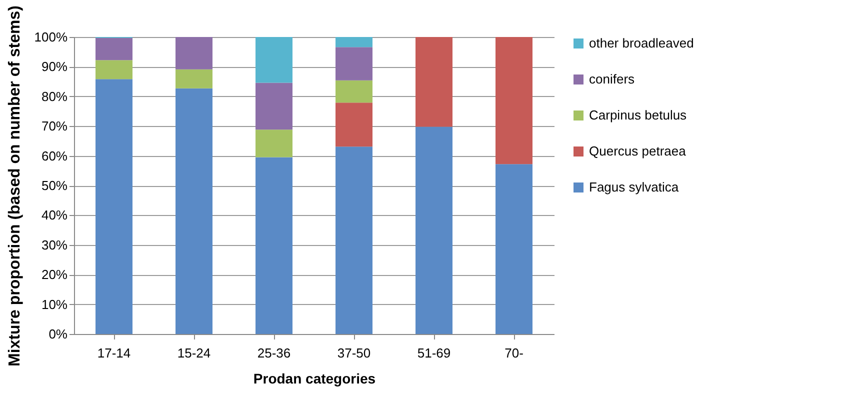 This screenshot has height=409, width=848. Describe the element at coordinates (194, 353) in the screenshot. I see `x-tick-label: 15-24` at that location.